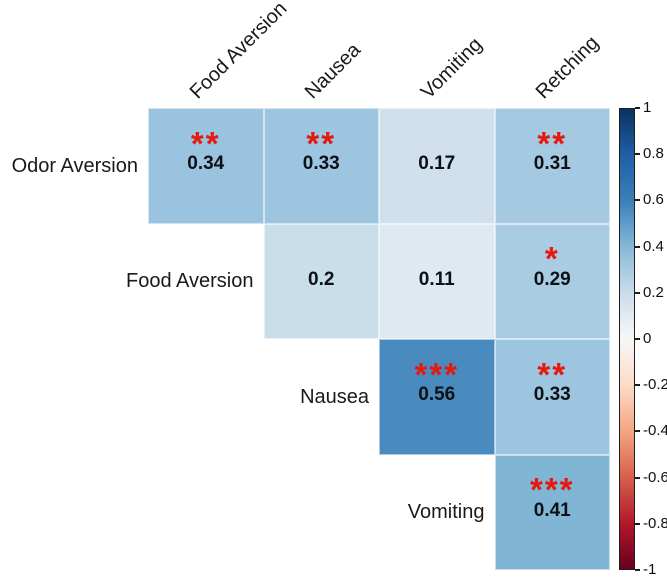 This screenshot has width=667, height=580. What do you see at coordinates (190, 281) in the screenshot?
I see `row-label: Food Aversion` at bounding box center [190, 281].